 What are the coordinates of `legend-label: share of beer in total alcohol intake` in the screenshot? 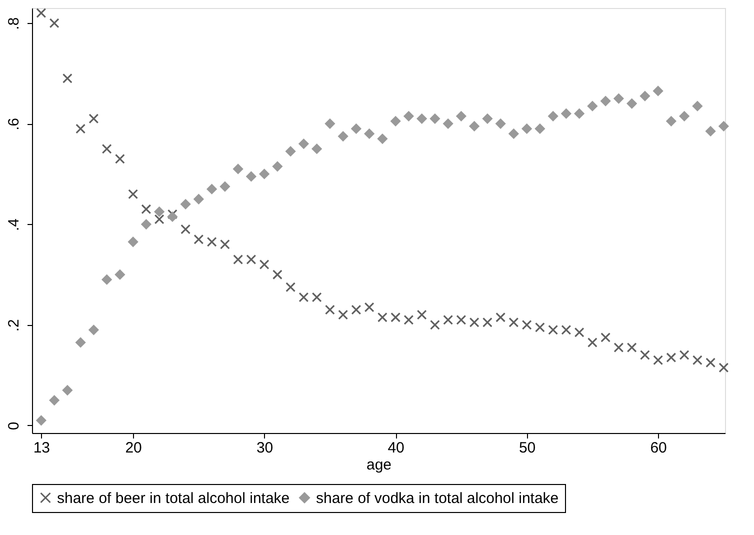 It's located at (173, 498).